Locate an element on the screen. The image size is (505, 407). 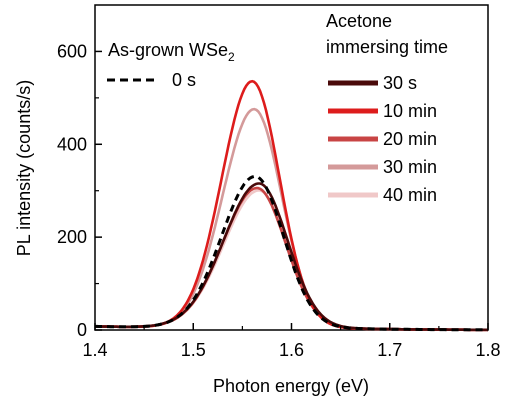
x-tick-label: 1.8 is located at coordinates (487, 350).